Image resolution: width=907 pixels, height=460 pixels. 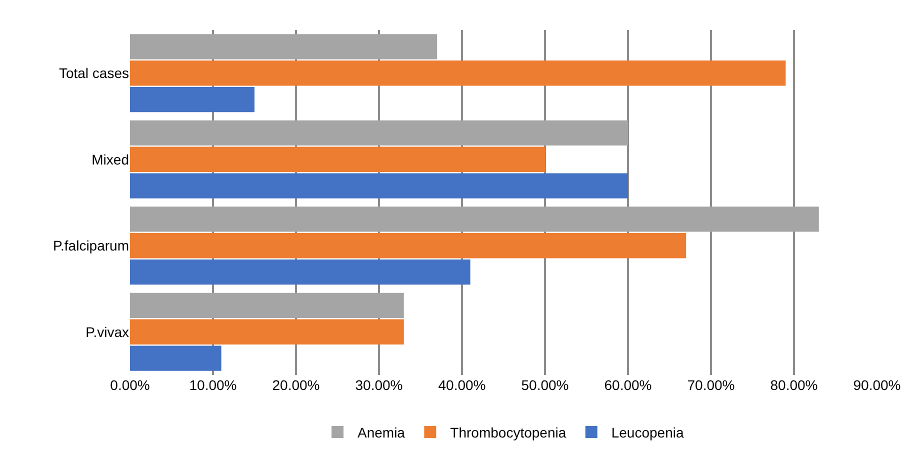 I want to click on x-tick-label: 80.00%, so click(x=794, y=385).